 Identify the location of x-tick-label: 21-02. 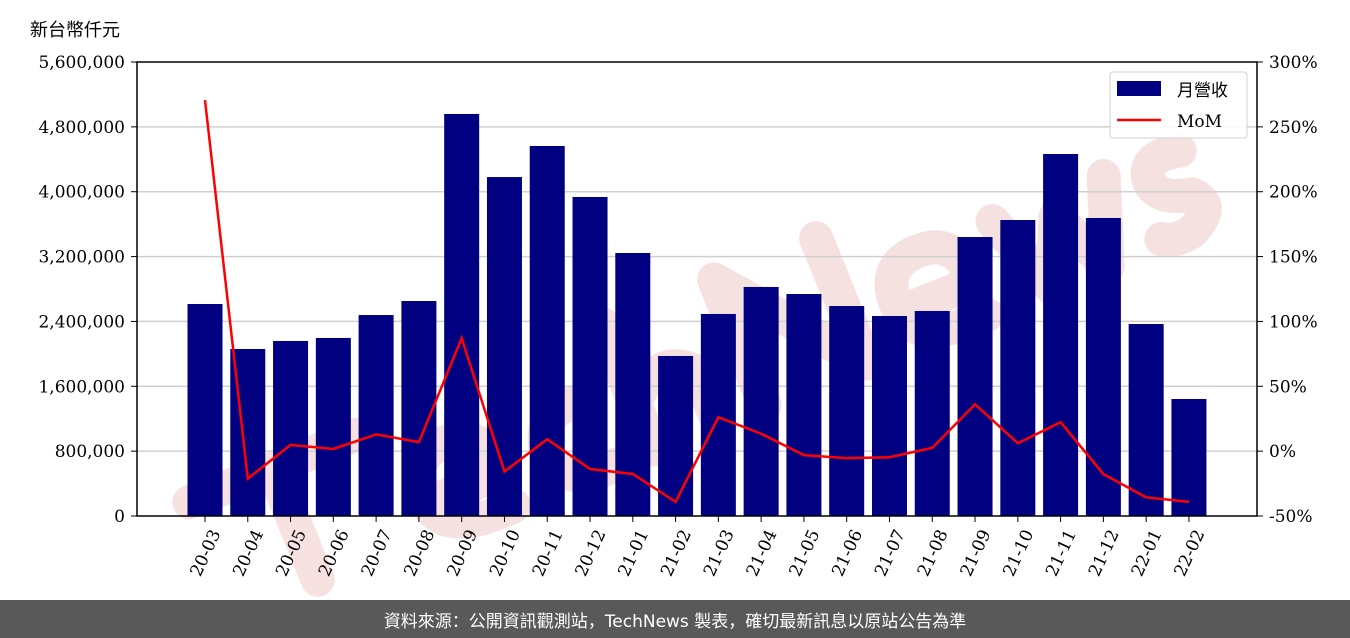
(676, 553).